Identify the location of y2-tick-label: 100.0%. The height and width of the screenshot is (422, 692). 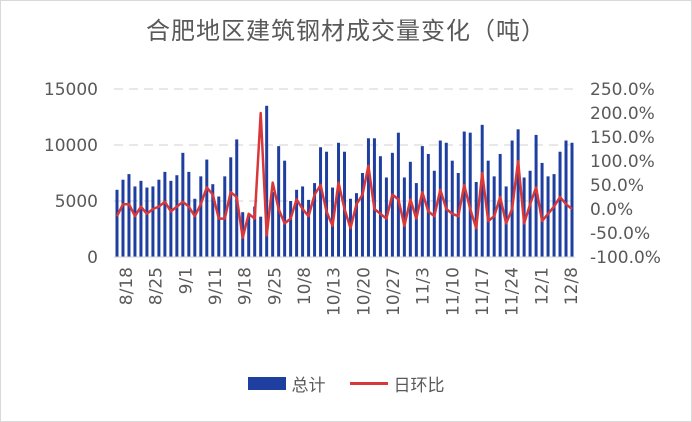
(622, 162).